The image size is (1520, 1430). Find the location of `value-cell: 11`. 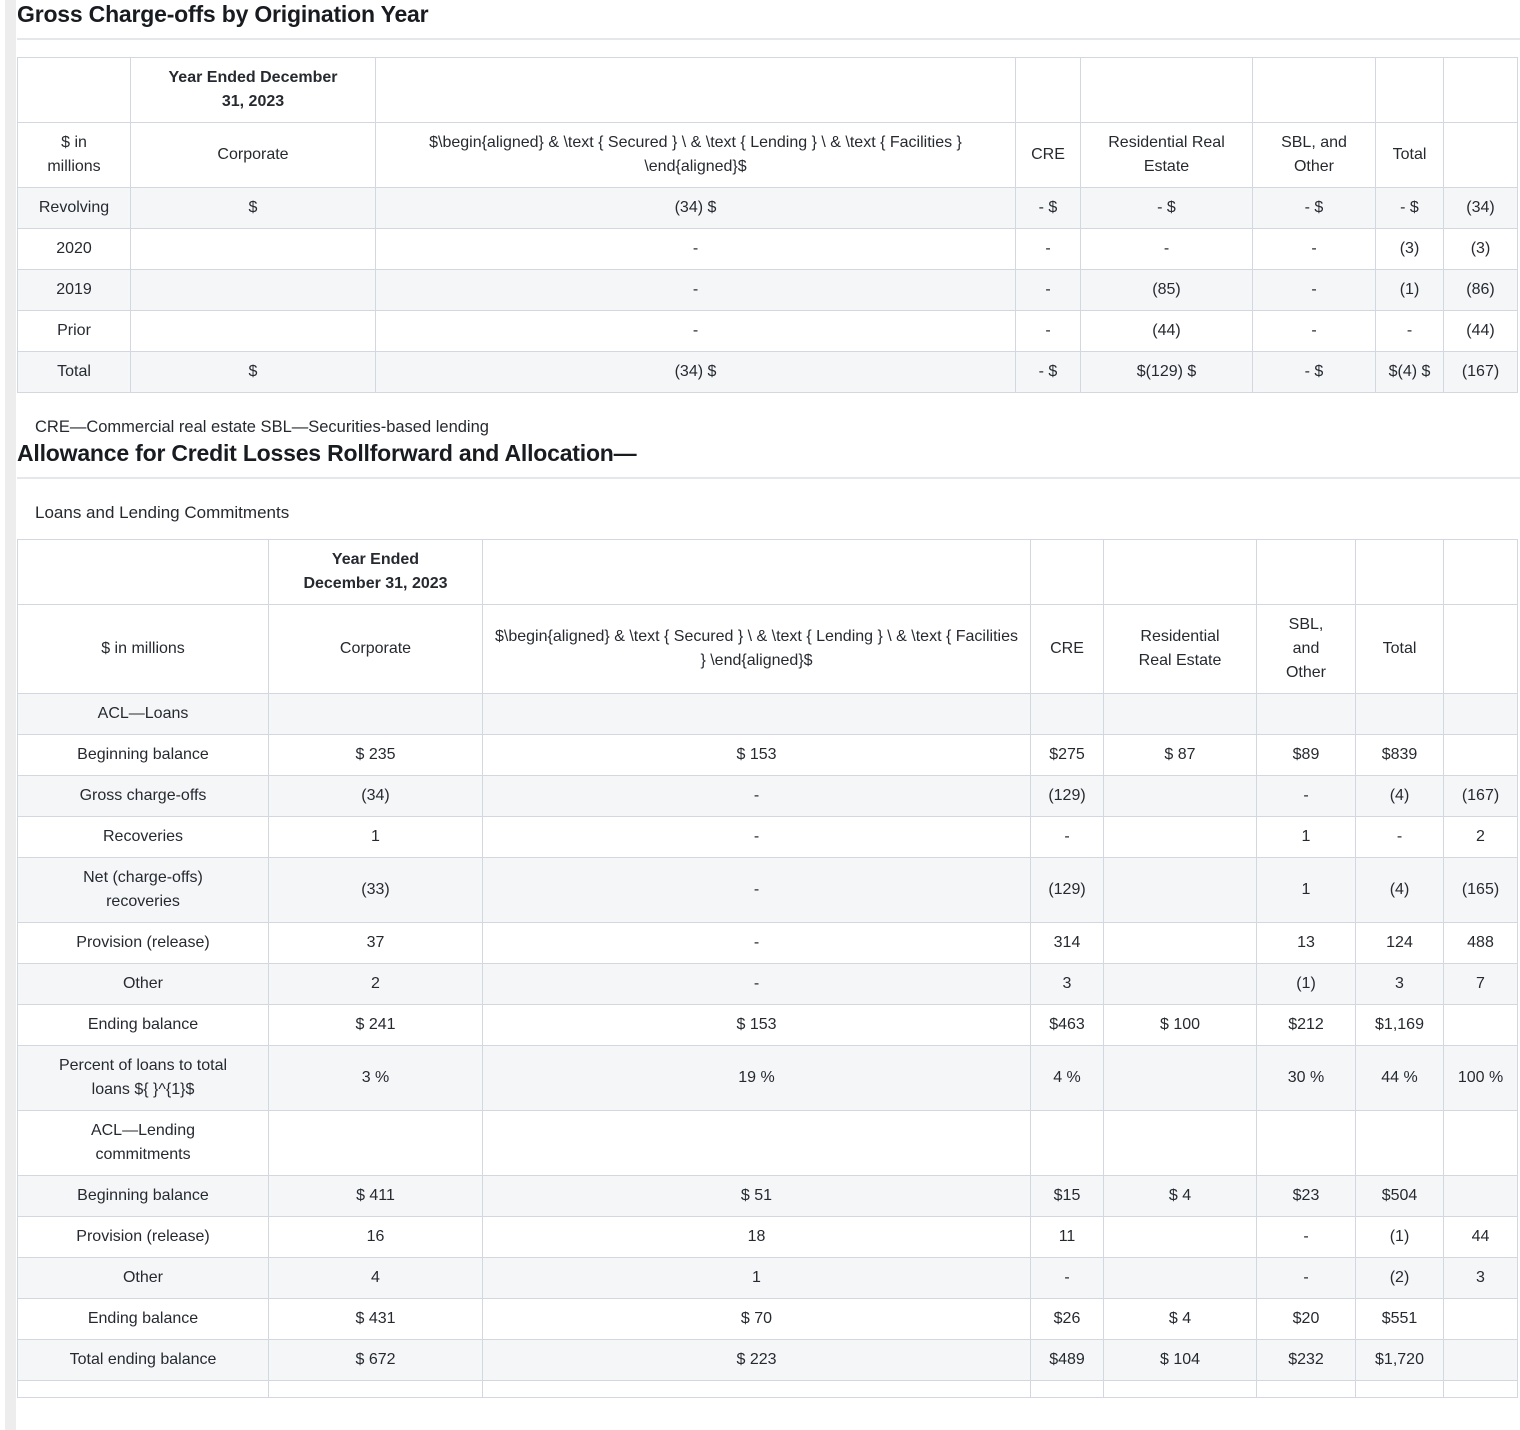

value-cell: 11 is located at coordinates (1067, 1237).